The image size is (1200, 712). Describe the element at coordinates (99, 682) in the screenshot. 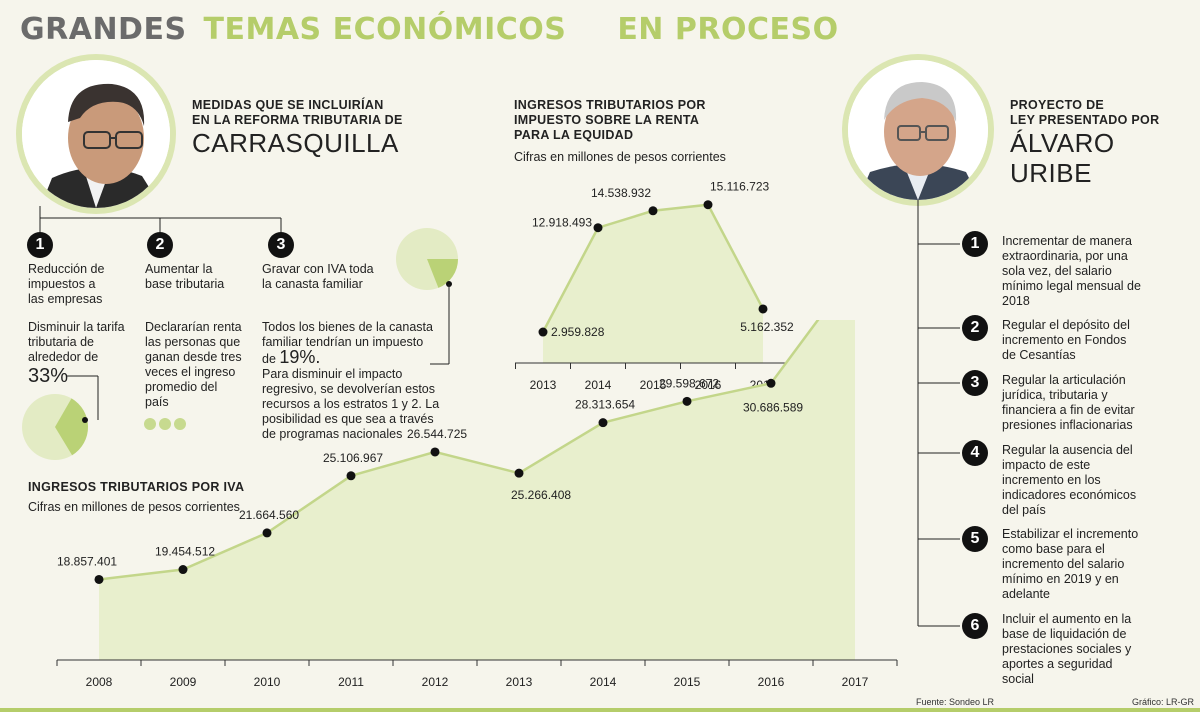

I see `x-tick-label: 2008` at that location.